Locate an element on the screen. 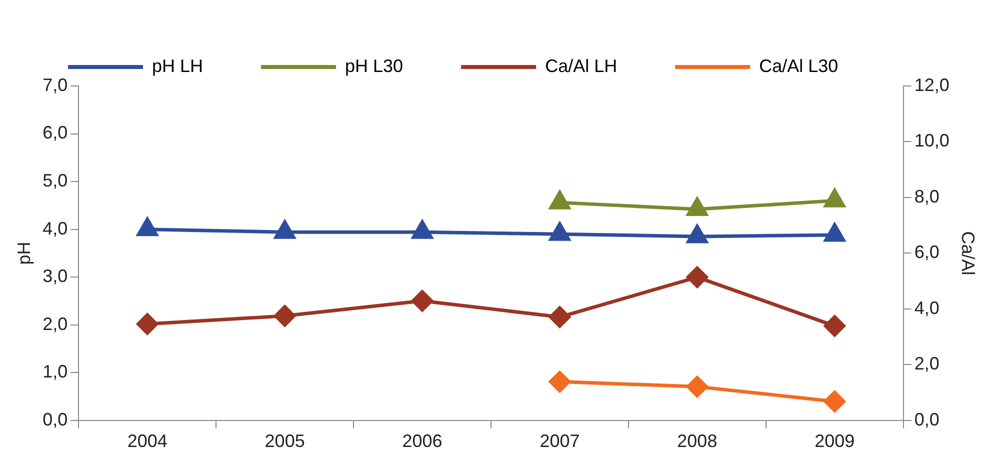  y-tick-label: 7,0 is located at coordinates (55, 84).